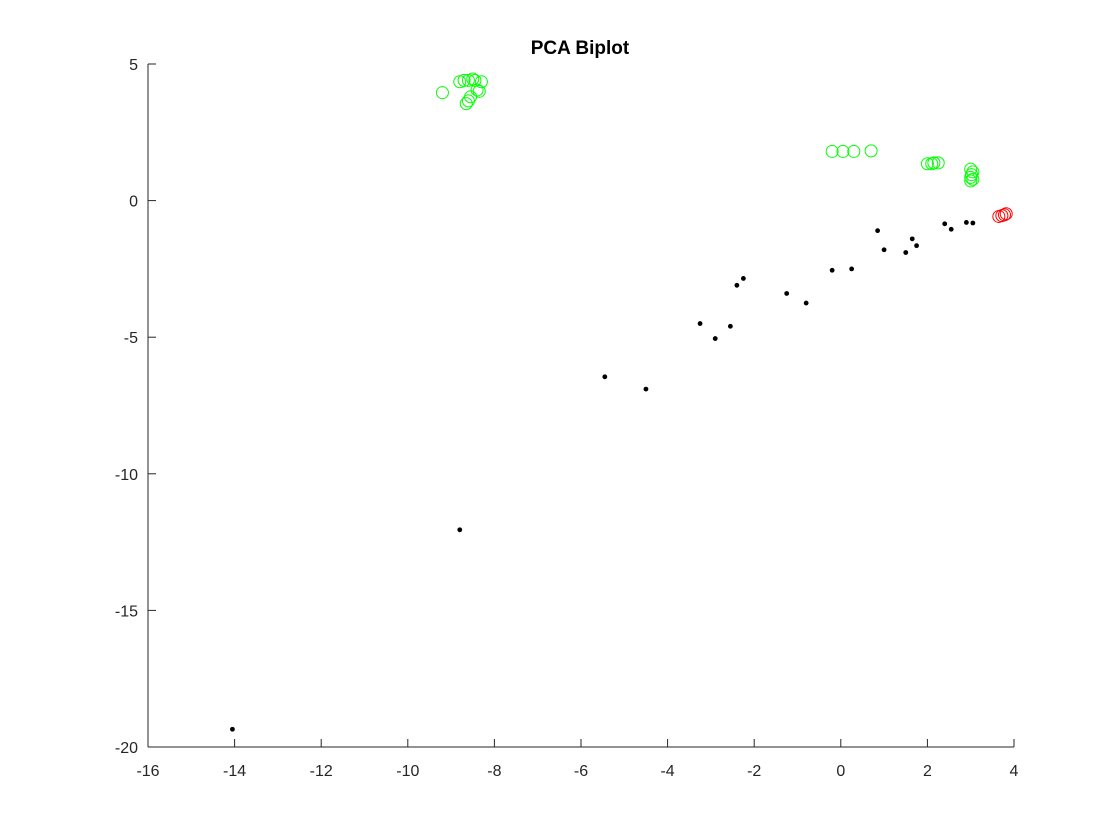 This screenshot has width=1120, height=840. What do you see at coordinates (133, 202) in the screenshot?
I see `y-tick-label: 0` at bounding box center [133, 202].